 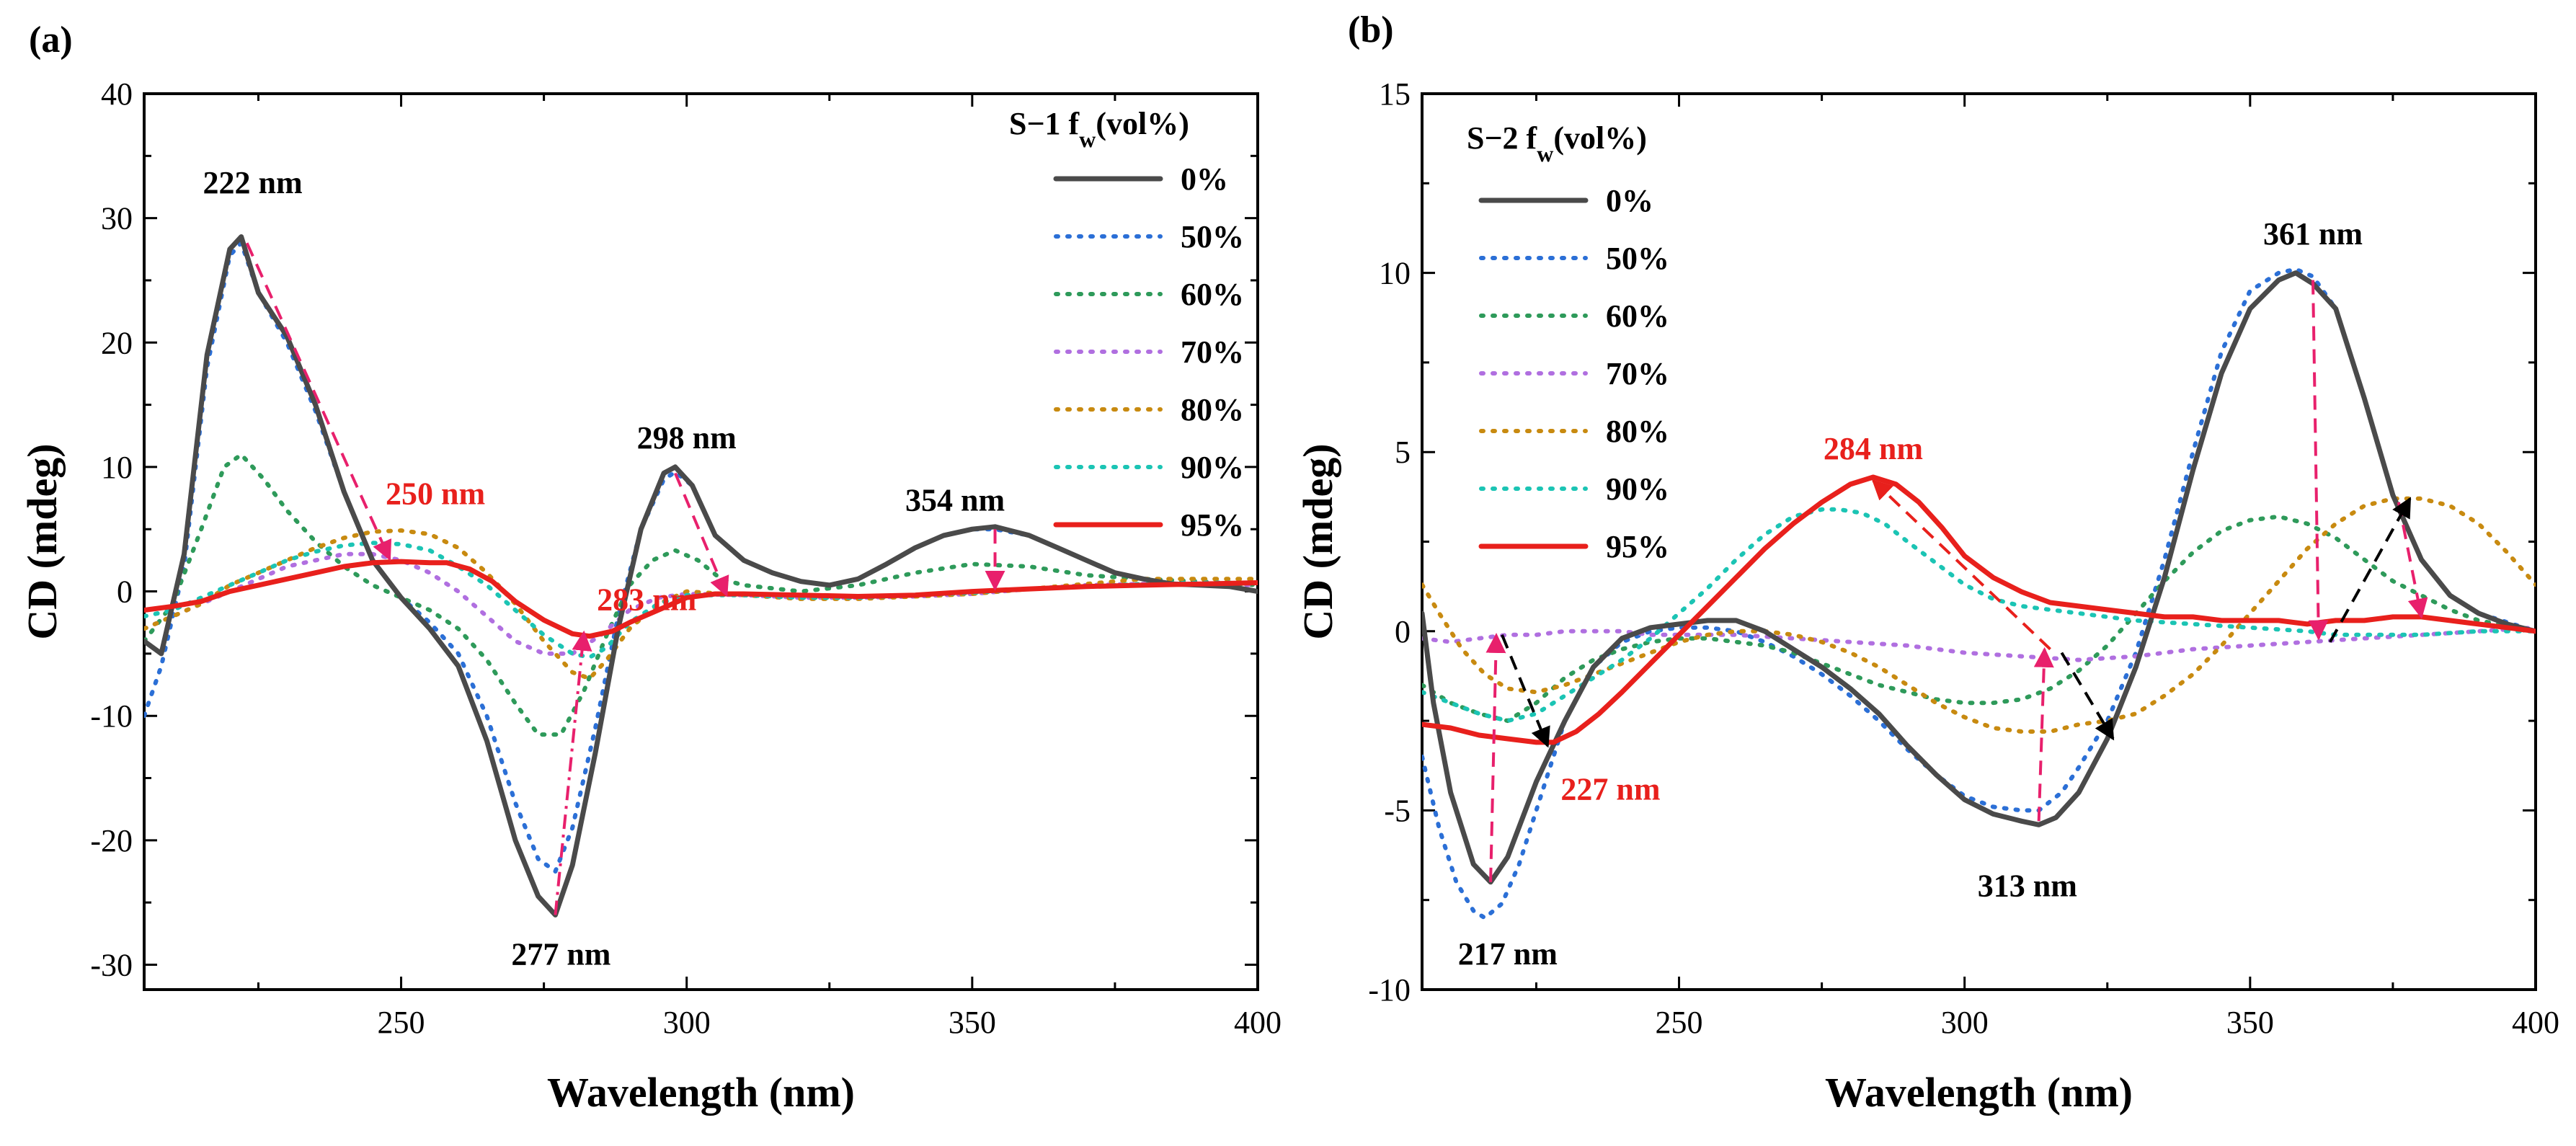 I want to click on y-tick-label-a: -20, so click(x=111, y=840).